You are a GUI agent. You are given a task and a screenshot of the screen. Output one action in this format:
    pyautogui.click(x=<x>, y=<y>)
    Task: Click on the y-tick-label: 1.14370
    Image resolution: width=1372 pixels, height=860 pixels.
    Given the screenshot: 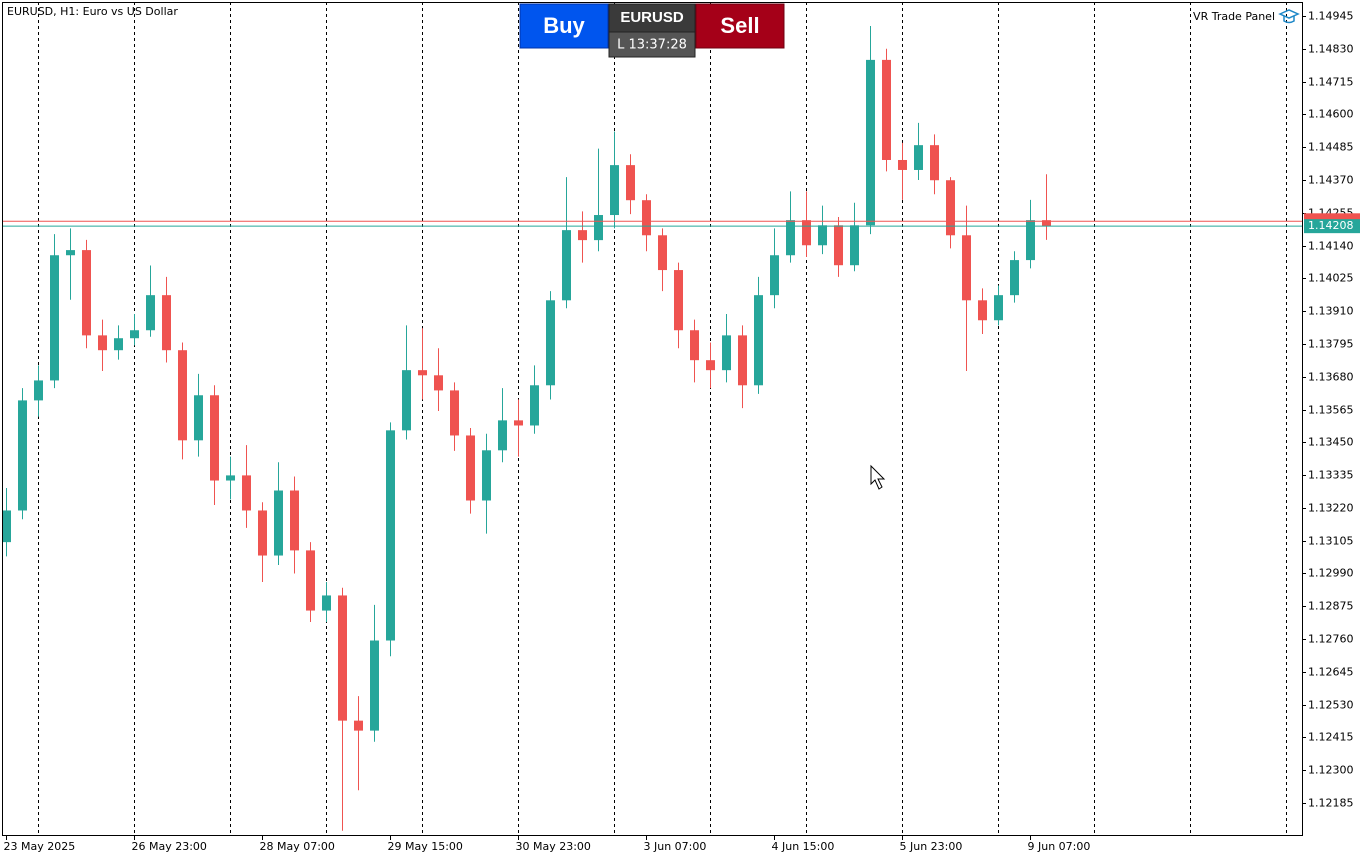 What is the action you would take?
    pyautogui.click(x=1331, y=180)
    